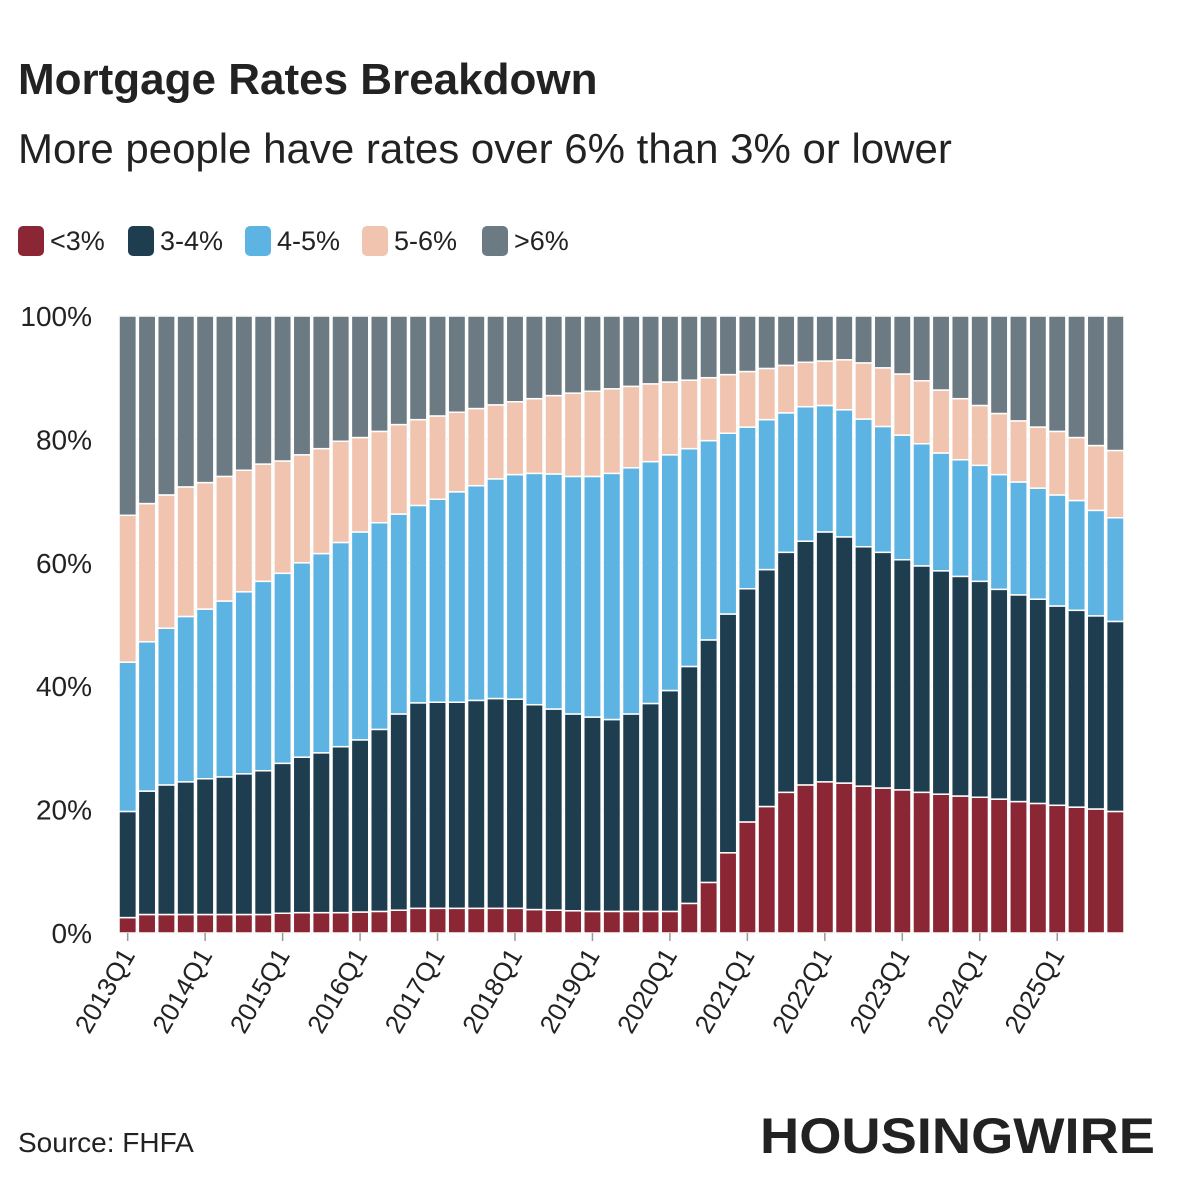  Describe the element at coordinates (647, 990) in the screenshot. I see `x-tick-label: 2020Q1` at that location.